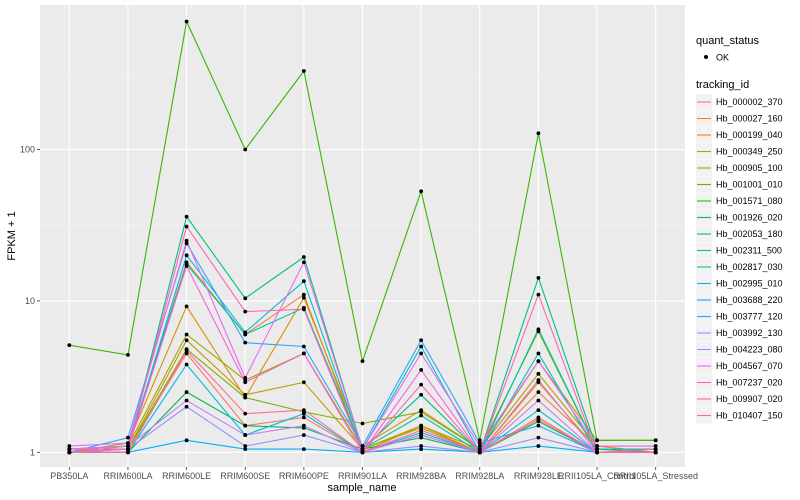 This screenshot has width=800, height=500. Describe the element at coordinates (597, 476) in the screenshot. I see `x-tick-label: RRII105LA_Control` at that location.